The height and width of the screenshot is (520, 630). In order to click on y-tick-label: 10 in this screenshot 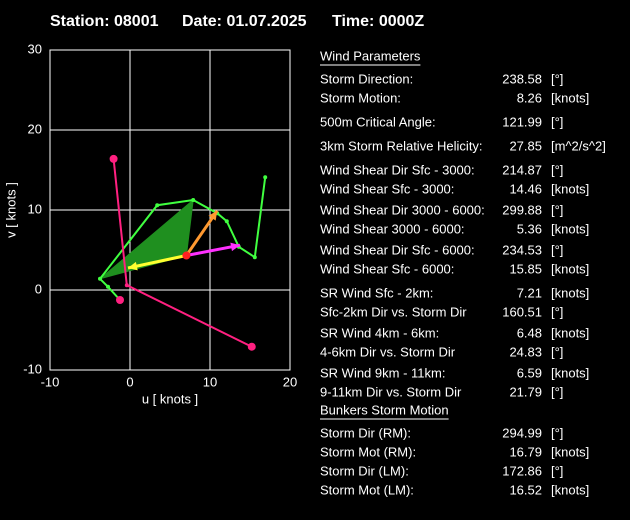, I will do `click(35, 208)`.